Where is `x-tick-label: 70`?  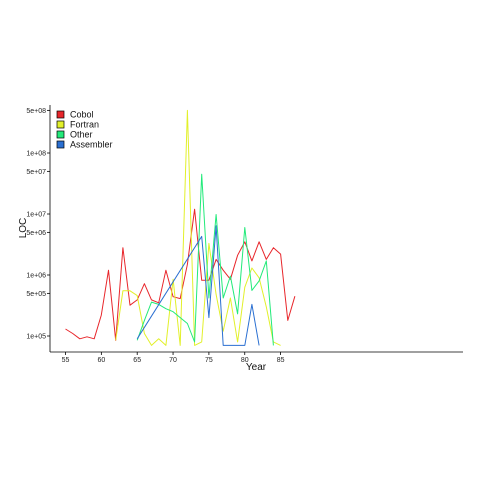 x-tick-label: 70 is located at coordinates (173, 360).